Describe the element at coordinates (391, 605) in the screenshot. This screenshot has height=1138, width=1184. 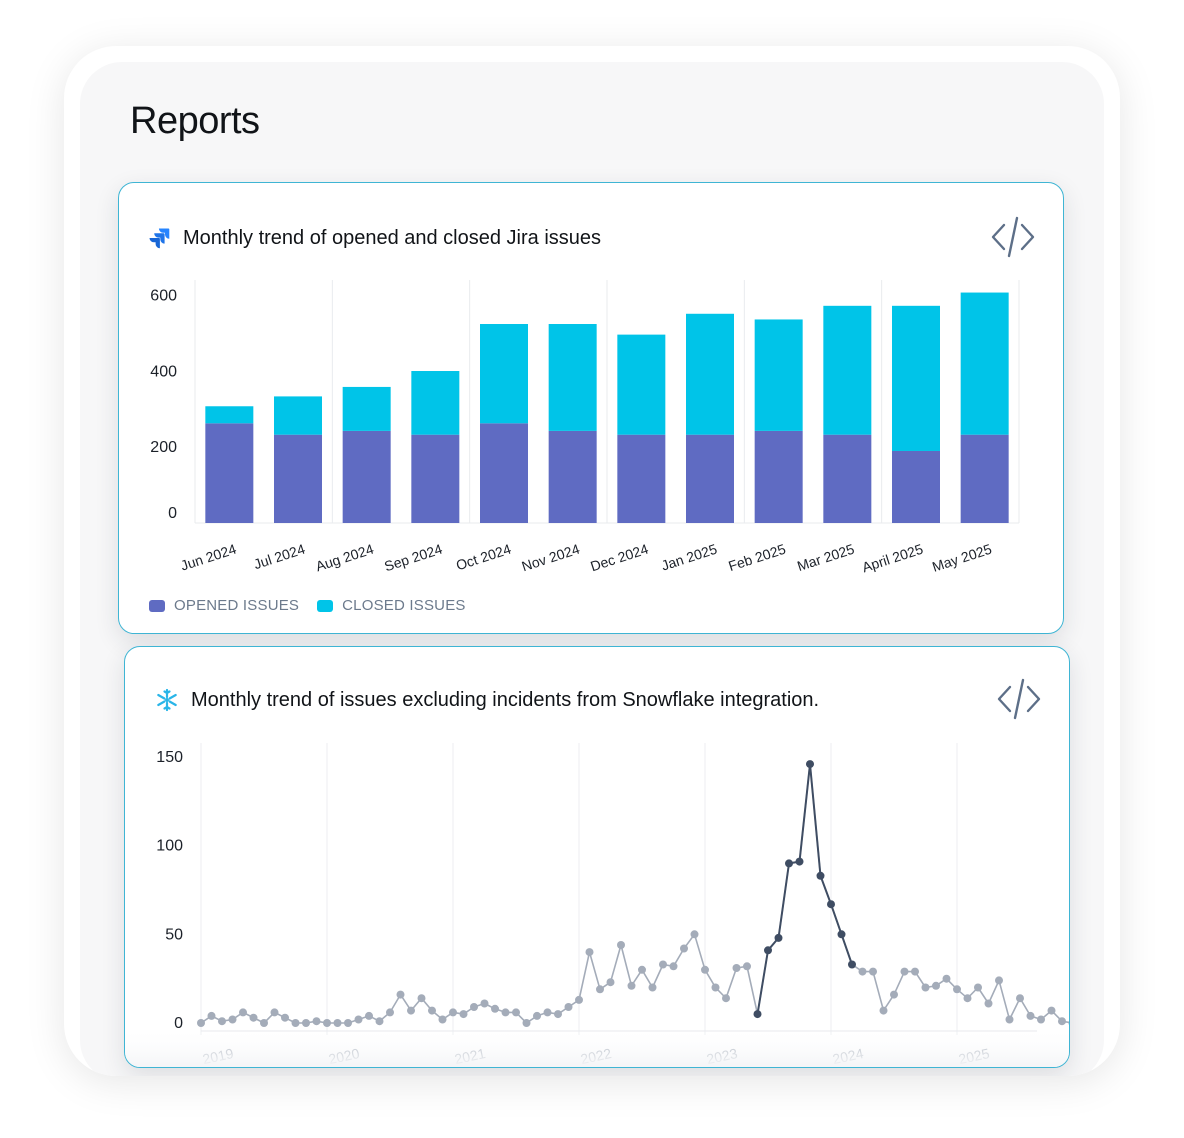
I see `legend-item-closed: CLOSED ISSUES` at that location.